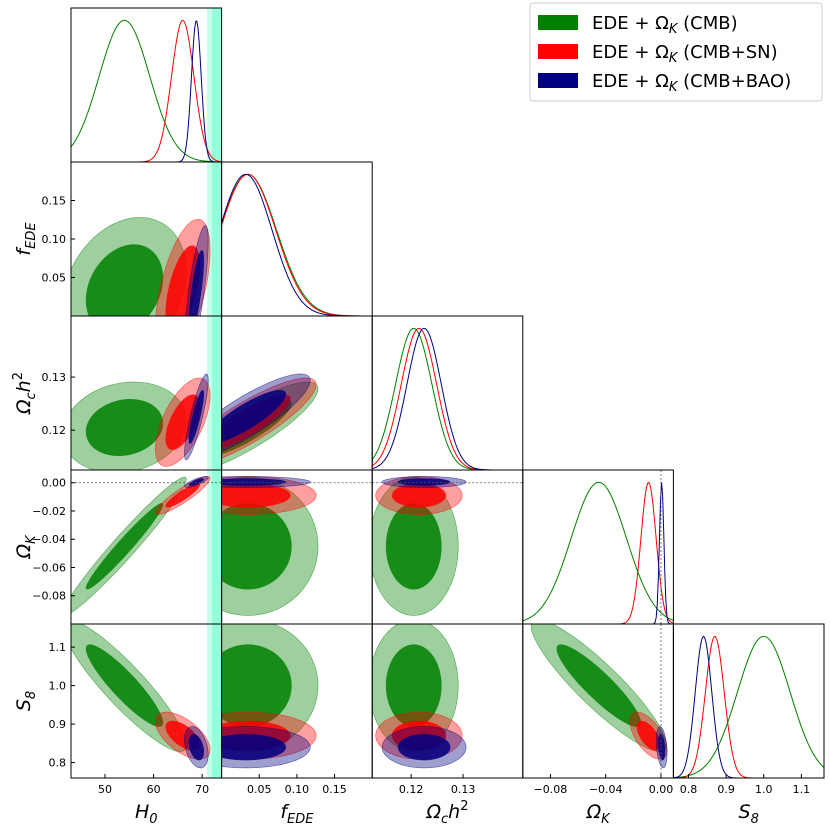  I want to click on legend-label-0: EDE + ΩK (CMB), so click(665, 25).